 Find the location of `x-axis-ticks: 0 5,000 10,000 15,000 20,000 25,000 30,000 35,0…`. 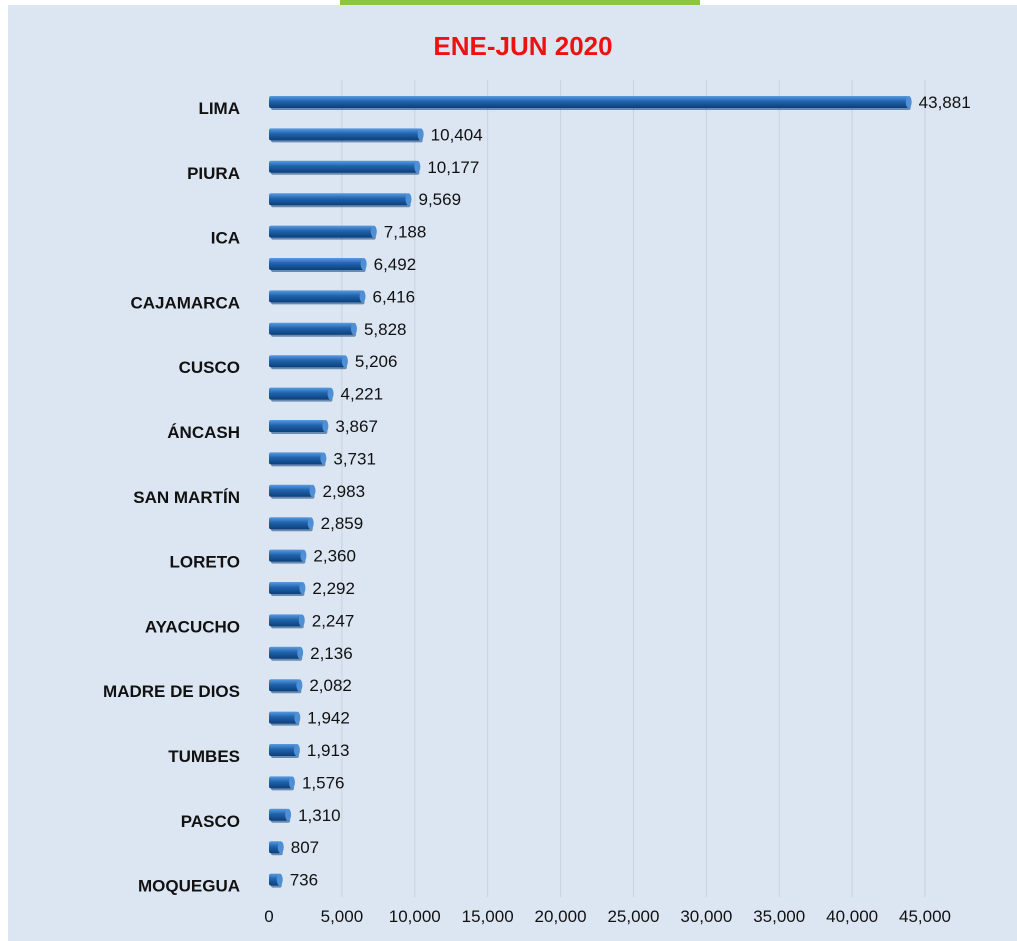

x-axis-ticks: 0 5,000 10,000 15,000 20,000 25,000 30,000 35,0… is located at coordinates (607, 916).